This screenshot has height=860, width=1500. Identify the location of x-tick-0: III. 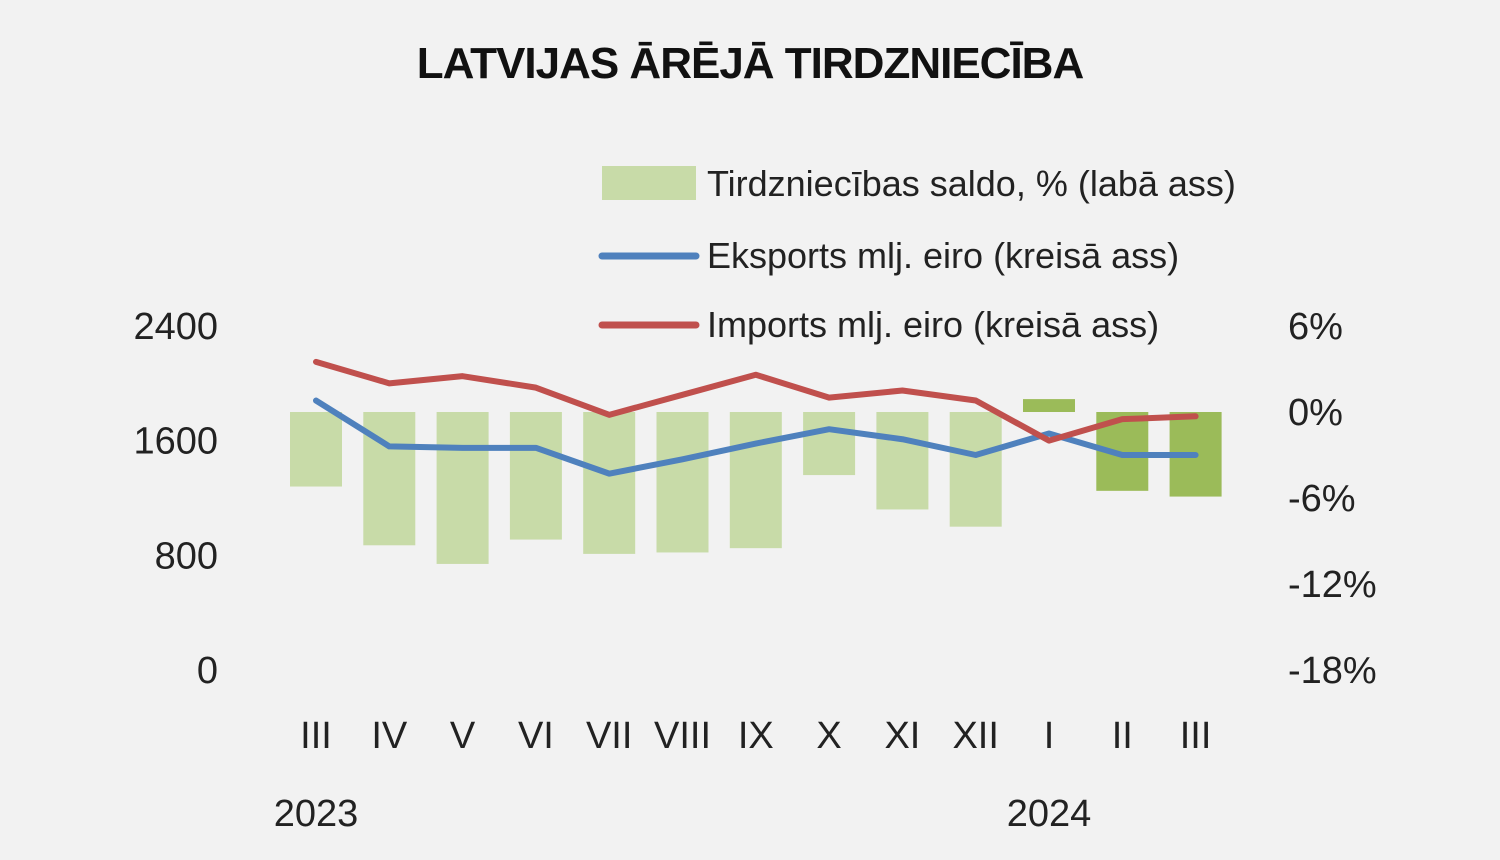
(316, 736).